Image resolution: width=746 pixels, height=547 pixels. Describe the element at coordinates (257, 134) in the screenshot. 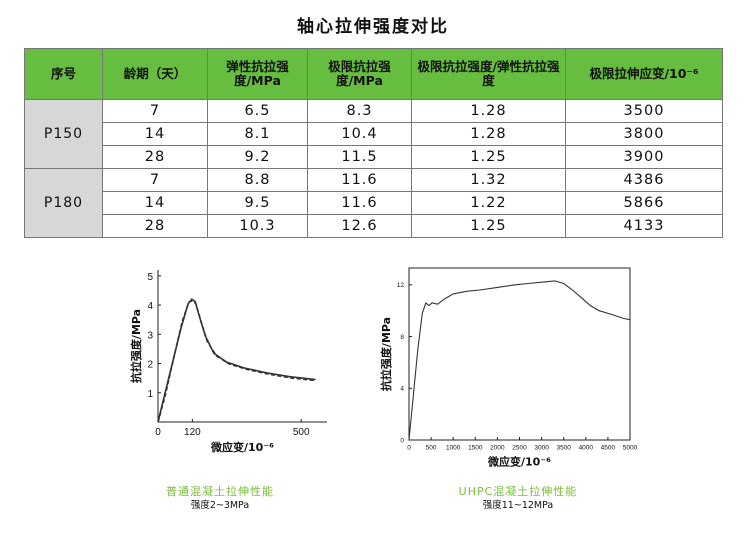

I see `table-cell: 8.1` at that location.